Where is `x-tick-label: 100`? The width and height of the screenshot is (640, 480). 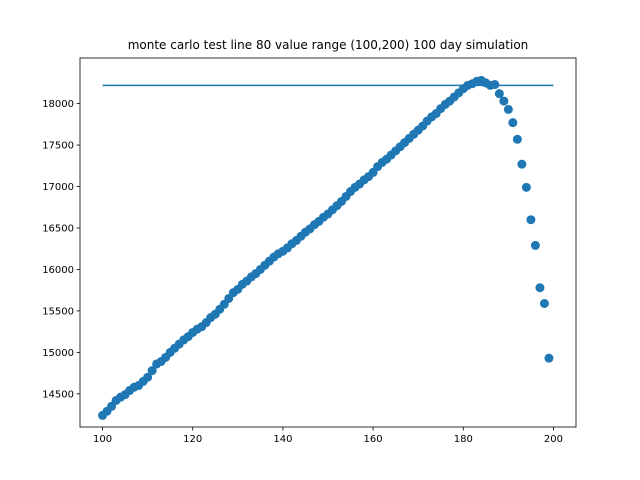 x-tick-label: 100 is located at coordinates (102, 439).